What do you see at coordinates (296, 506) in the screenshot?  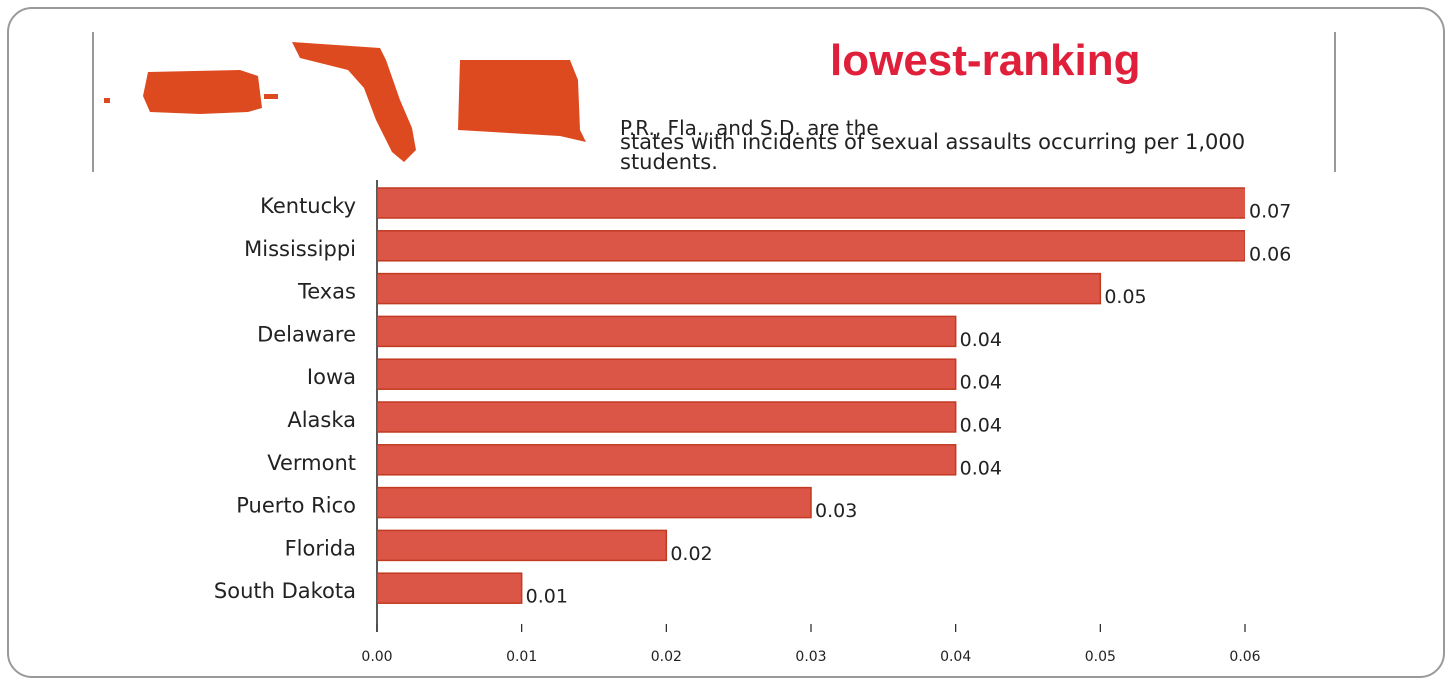 I see `category-label: Puerto Rico` at bounding box center [296, 506].